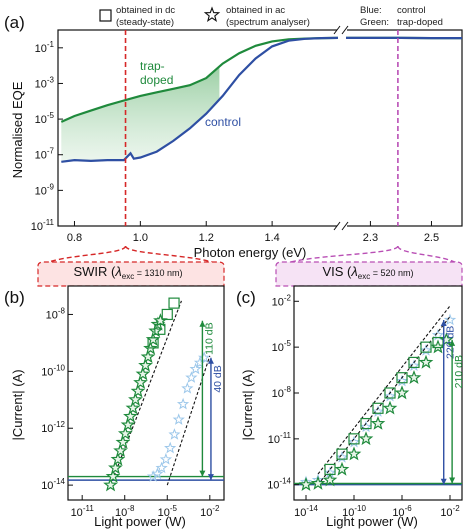 This screenshot has height=531, width=474. I want to click on panel-a-label: (a), so click(14, 22).